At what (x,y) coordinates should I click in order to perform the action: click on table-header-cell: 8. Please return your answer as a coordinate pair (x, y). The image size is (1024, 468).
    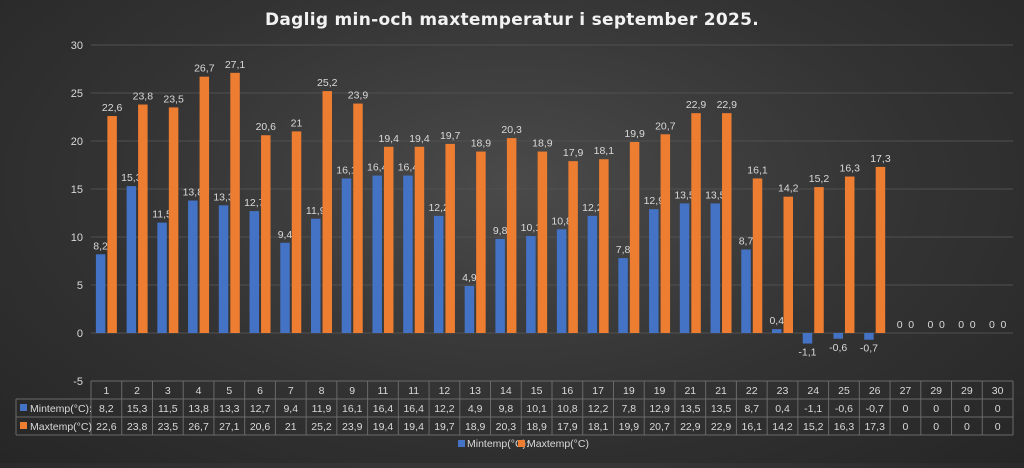
    Looking at the image, I should click on (322, 391).